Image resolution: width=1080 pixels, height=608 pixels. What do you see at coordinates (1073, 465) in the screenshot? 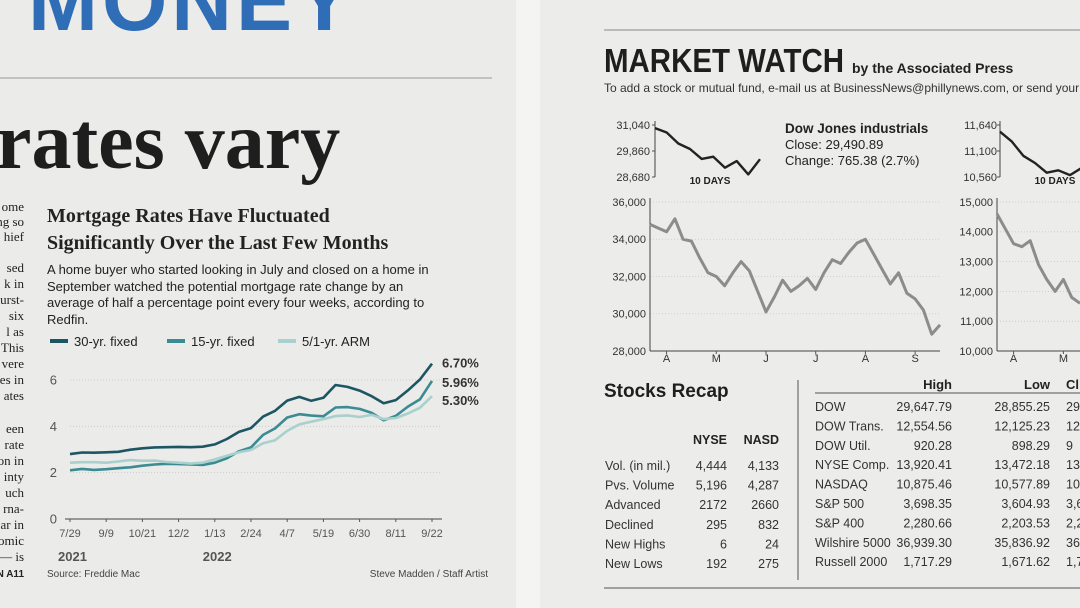
I see `table-cell: 13,8` at bounding box center [1073, 465].